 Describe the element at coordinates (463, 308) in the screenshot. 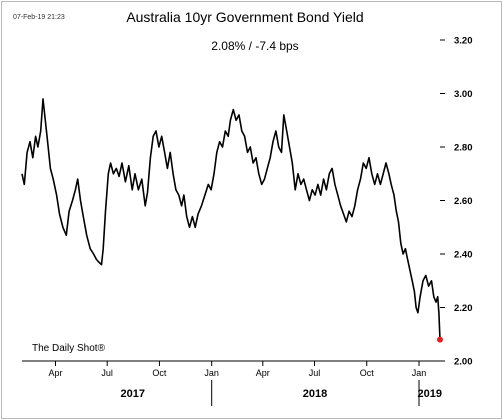

I see `y-tick-label: 2.20` at that location.